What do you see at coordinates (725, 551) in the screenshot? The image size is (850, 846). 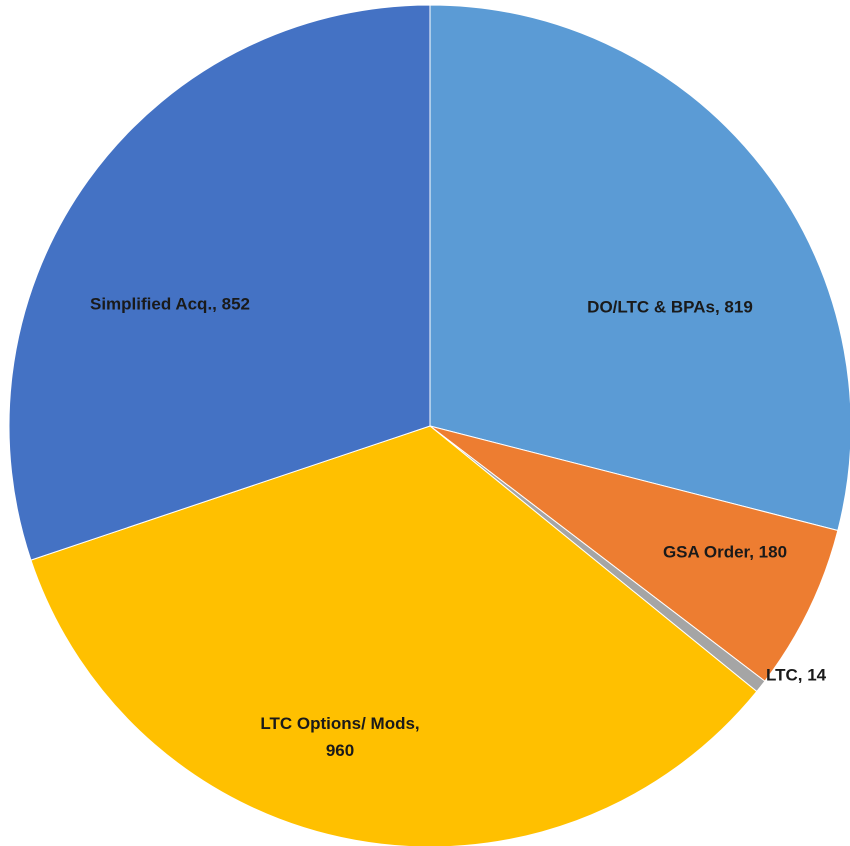 I see `data-label: GSA Order, 180` at bounding box center [725, 551].